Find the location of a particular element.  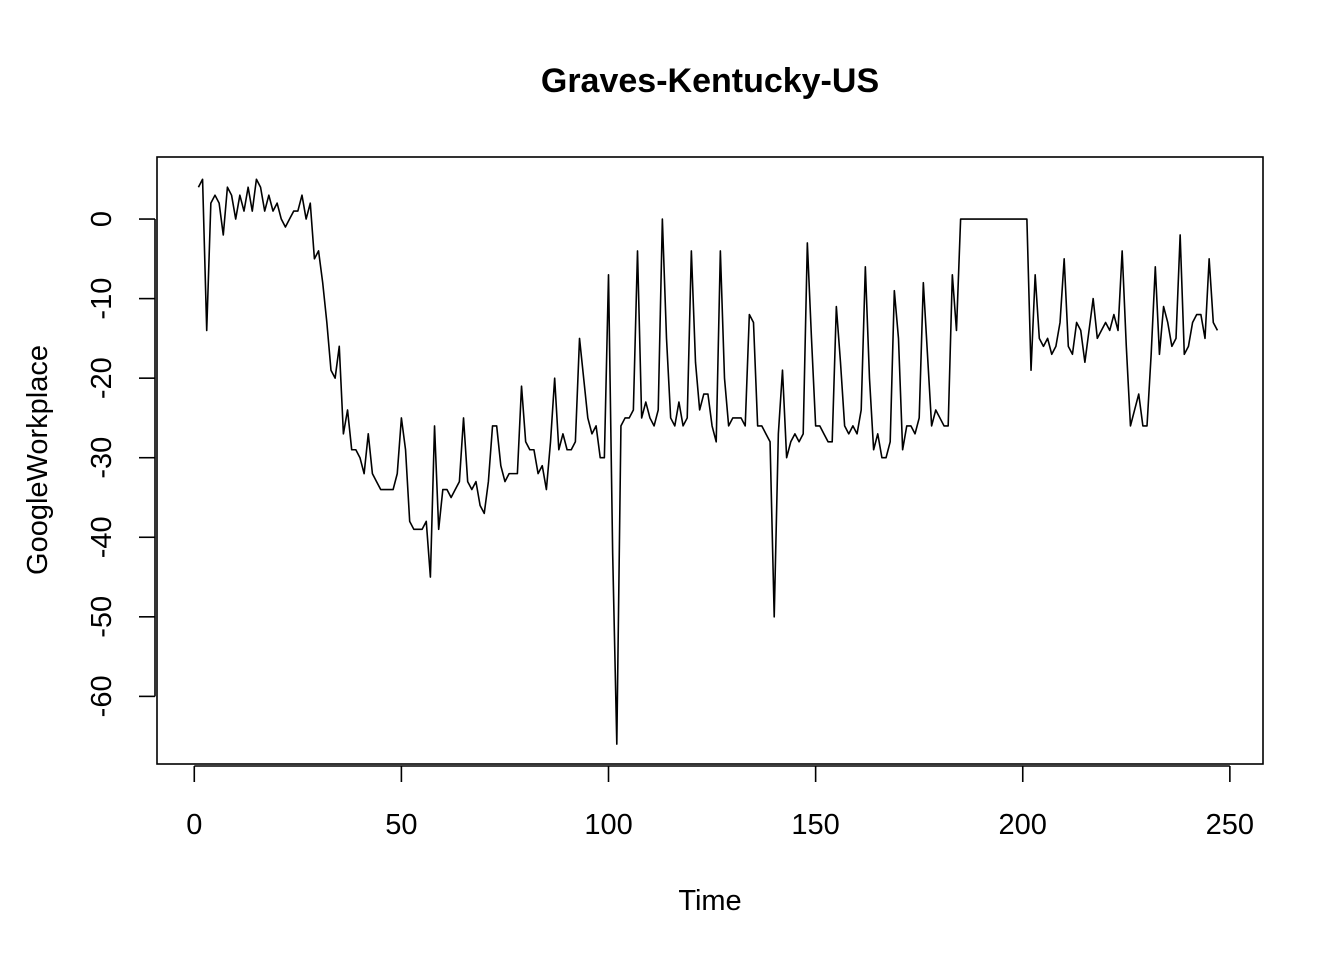

y-axis-label: GoogleWorkplace is located at coordinates (38, 460).